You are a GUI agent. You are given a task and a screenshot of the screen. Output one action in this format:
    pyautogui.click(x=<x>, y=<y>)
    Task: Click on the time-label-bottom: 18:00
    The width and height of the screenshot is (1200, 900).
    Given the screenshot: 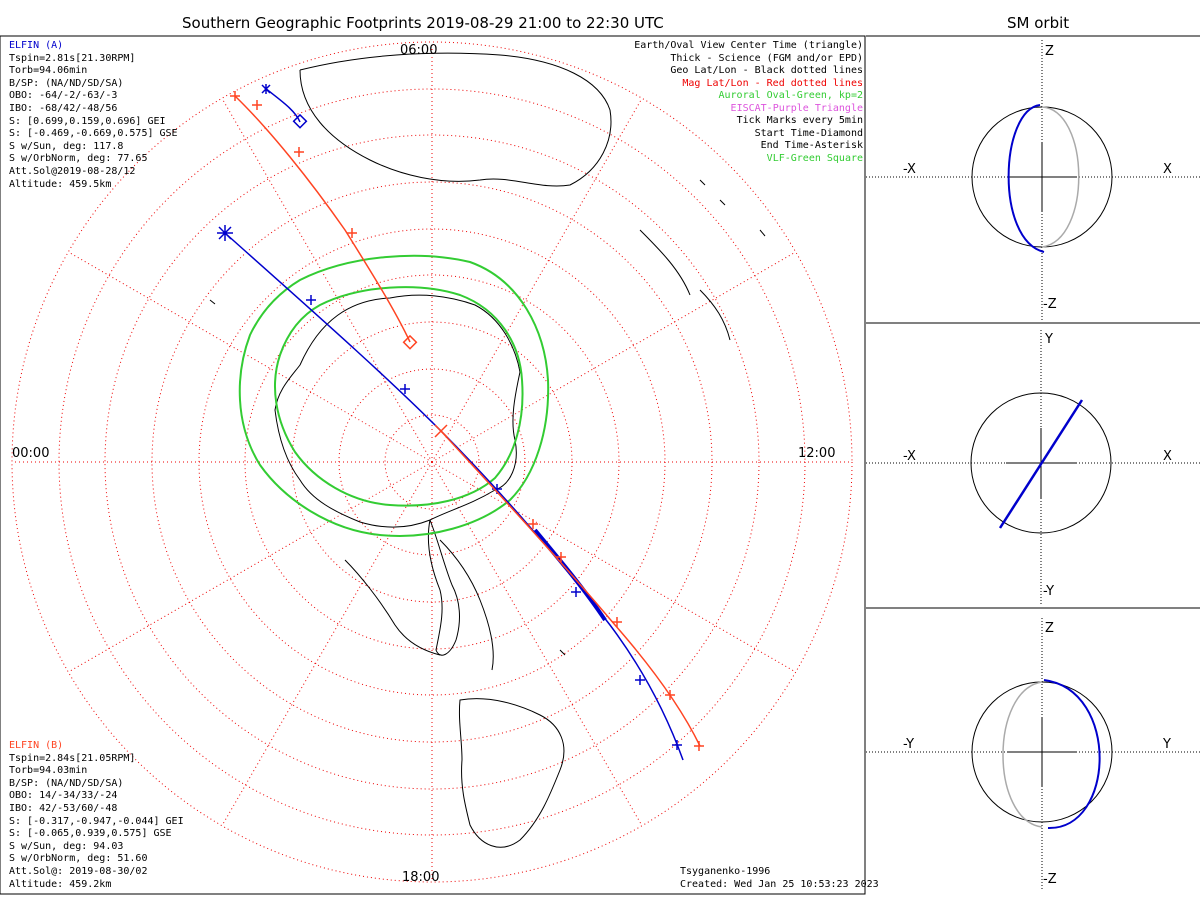 What is the action you would take?
    pyautogui.click(x=421, y=877)
    